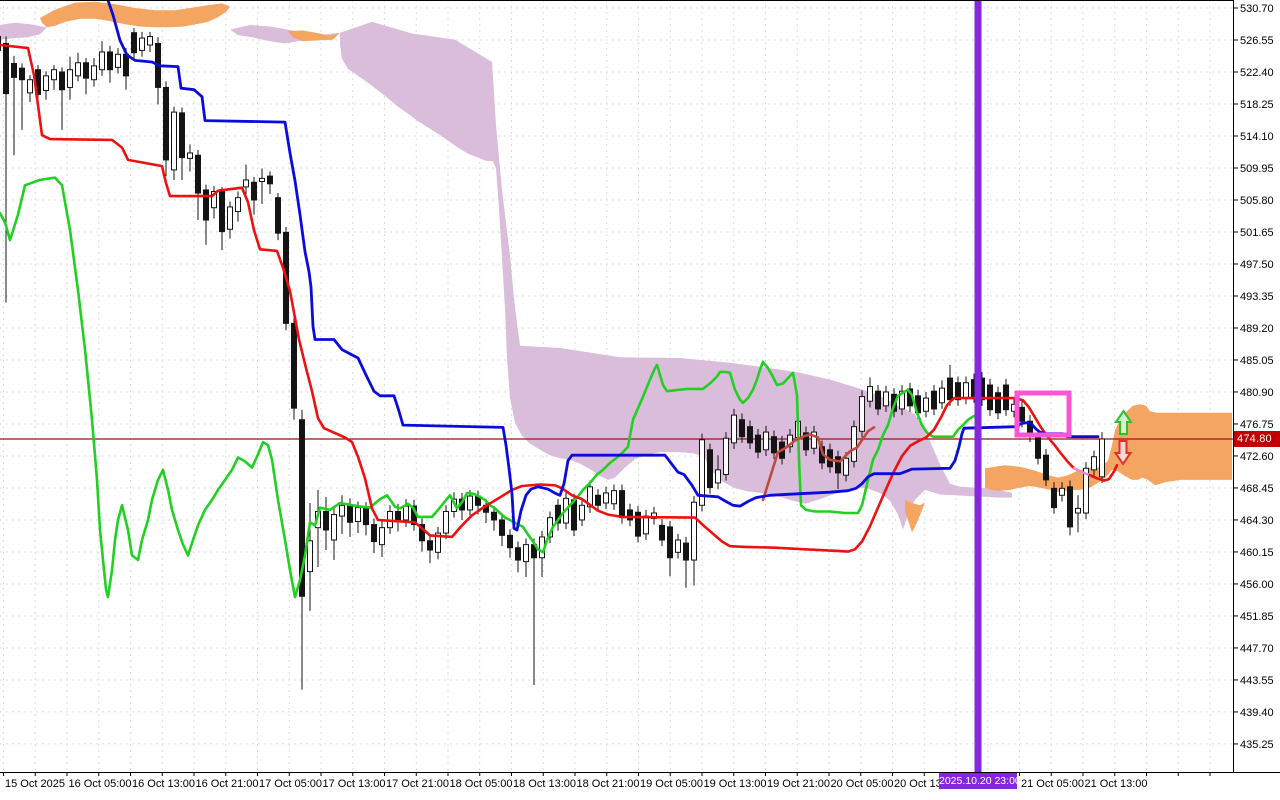 This screenshot has height=800, width=1280. Describe the element at coordinates (35, 784) in the screenshot. I see `time-tick-label: 15 Oct 2025` at that location.